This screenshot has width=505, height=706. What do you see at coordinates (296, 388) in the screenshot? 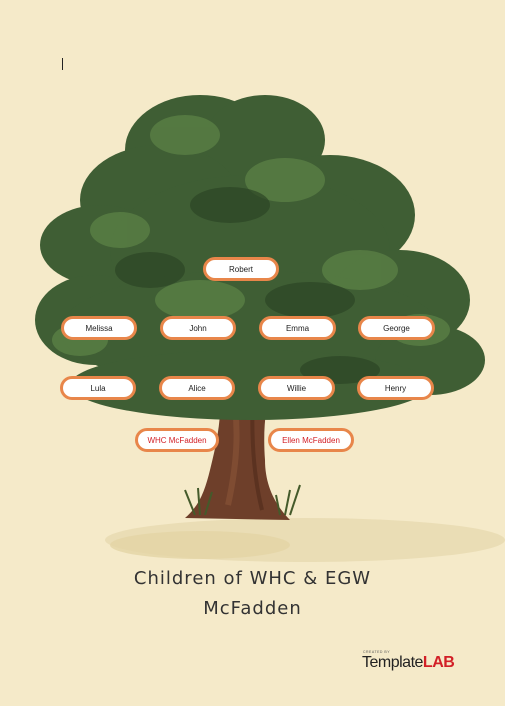
I see `member-willie: Willie` at bounding box center [296, 388].